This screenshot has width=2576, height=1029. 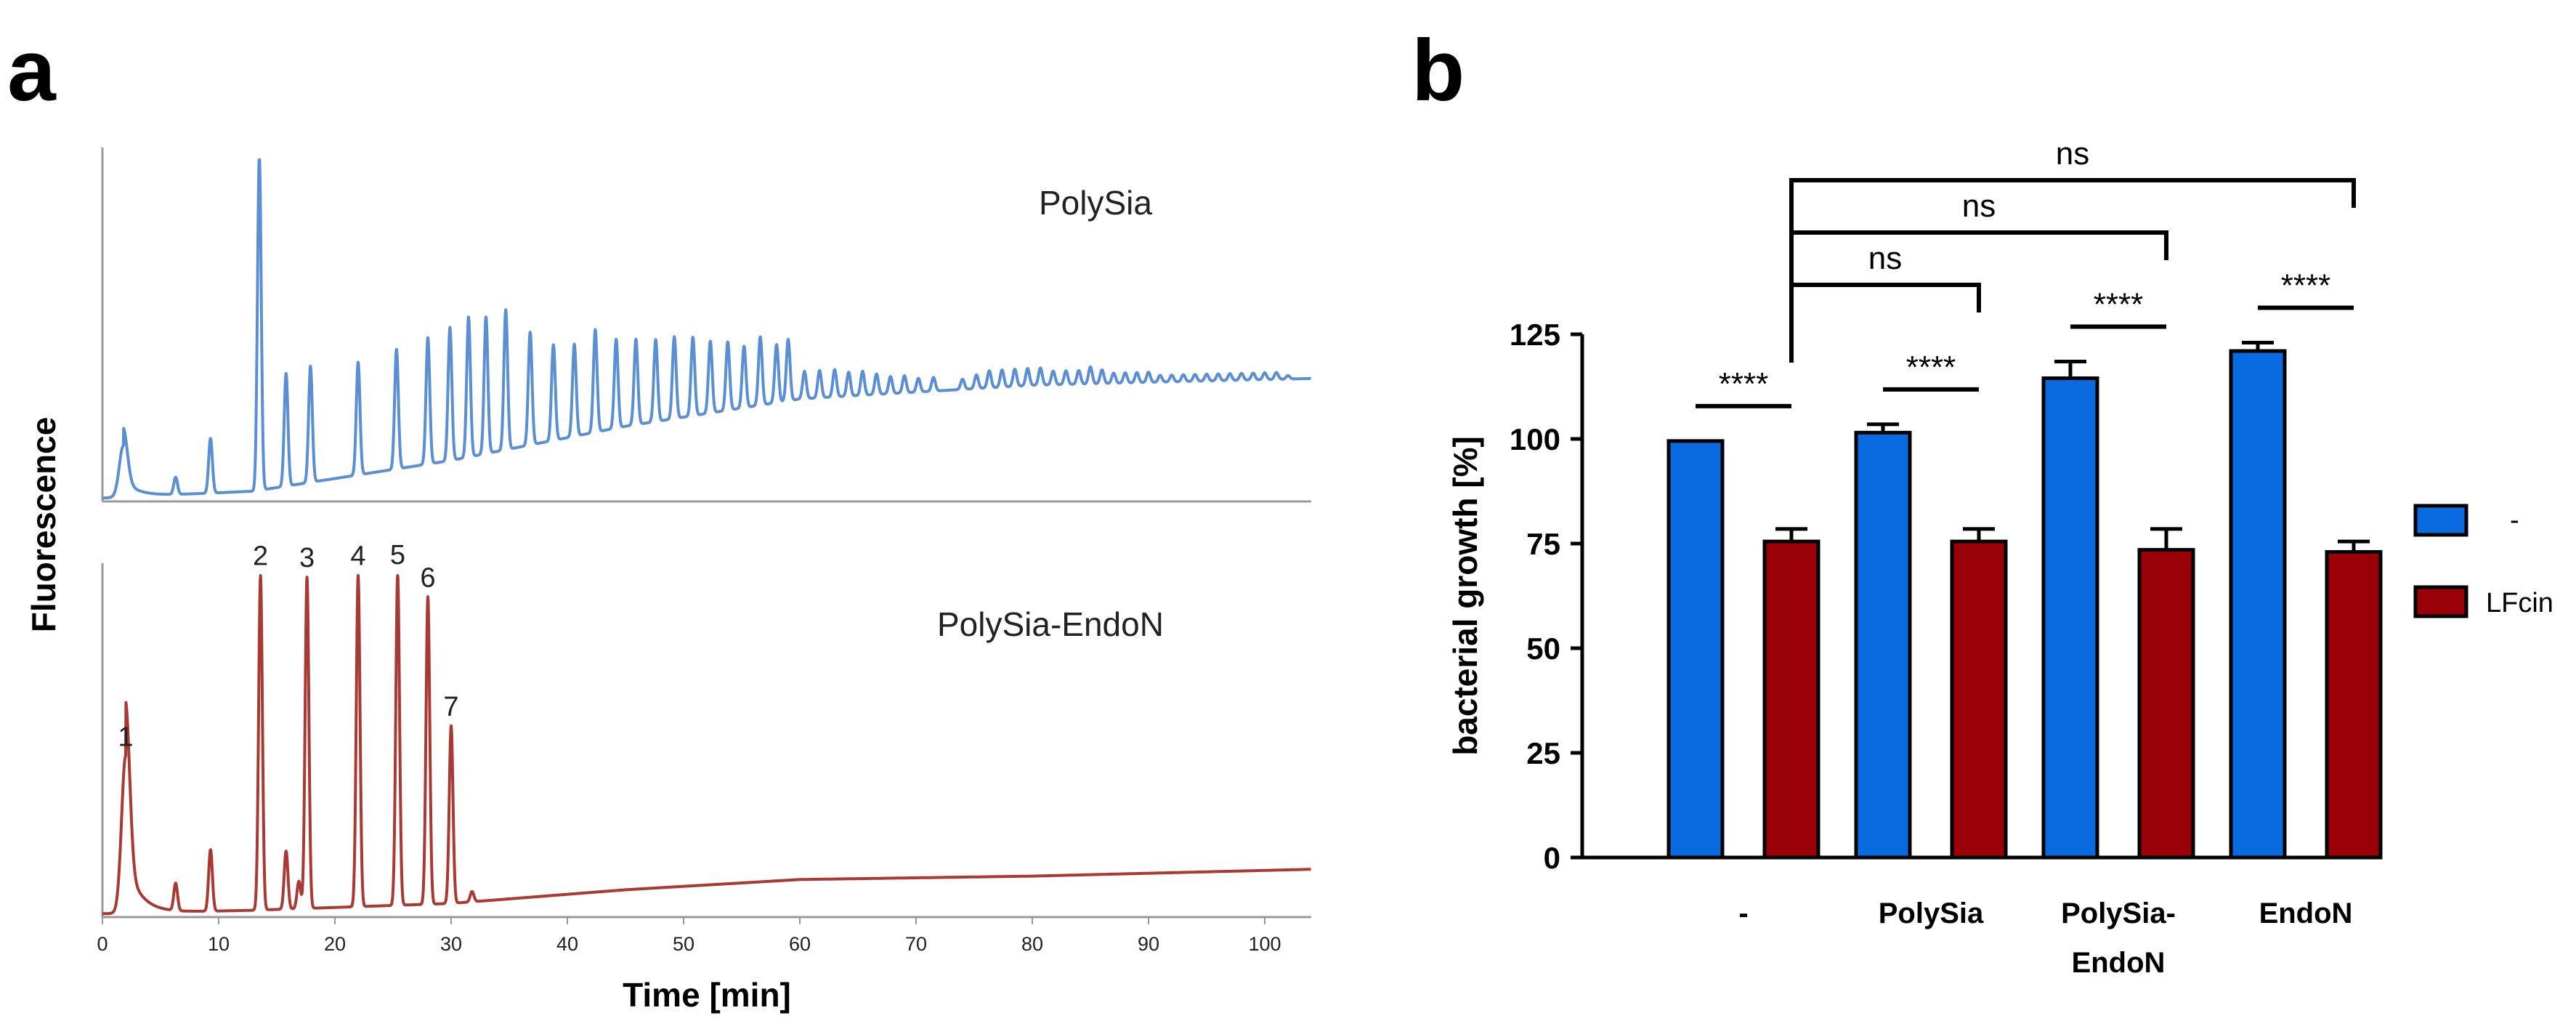 I want to click on legend-swatch-control, so click(x=2440, y=520).